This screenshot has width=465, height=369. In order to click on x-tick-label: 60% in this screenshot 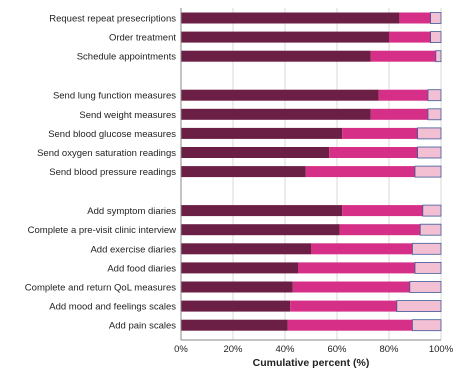, I will do `click(337, 349)`.